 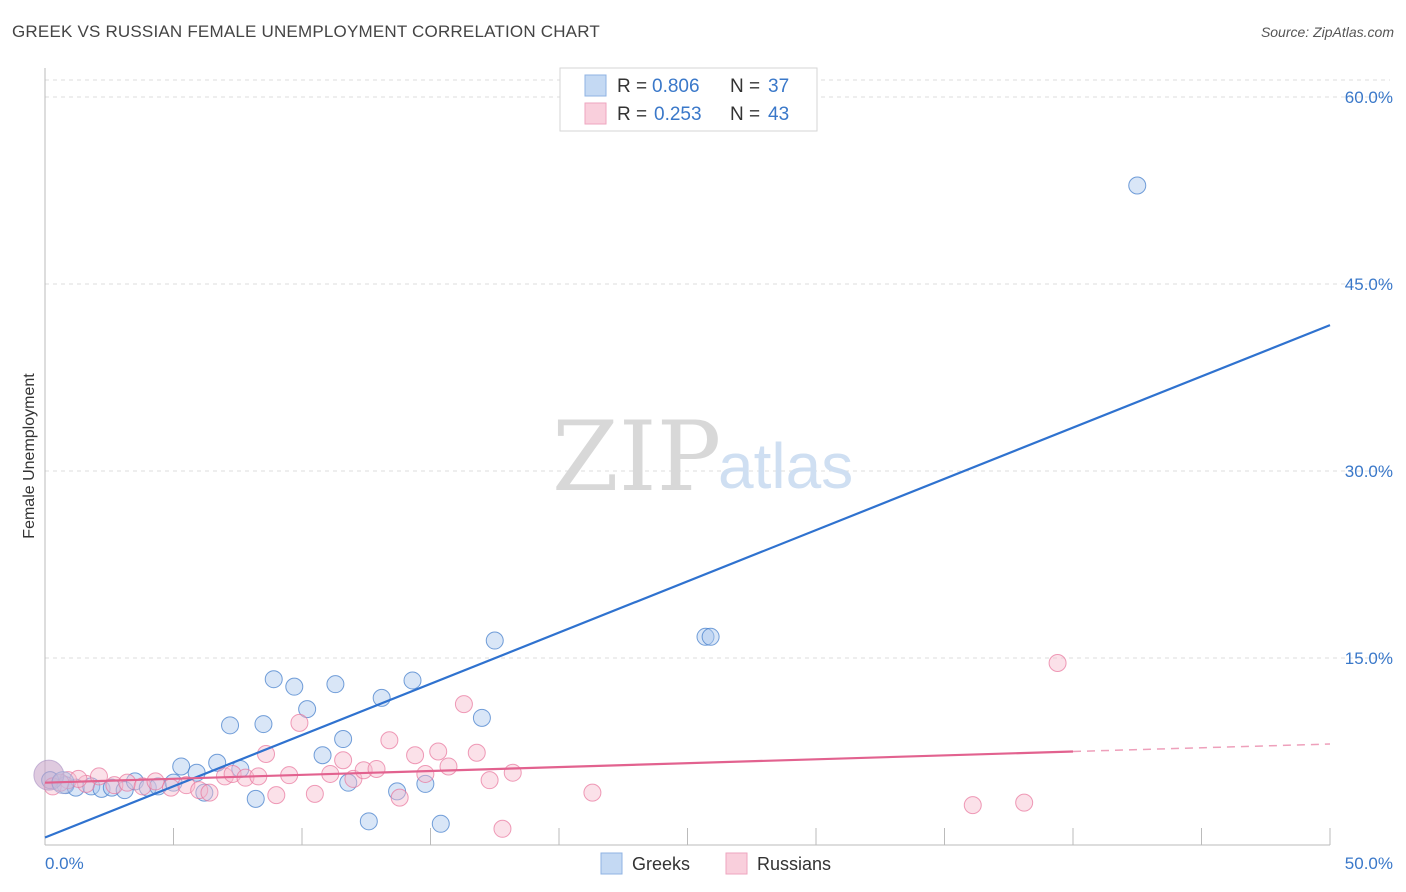 What do you see at coordinates (661, 864) in the screenshot?
I see `greeks-series-label: Greeks` at bounding box center [661, 864].